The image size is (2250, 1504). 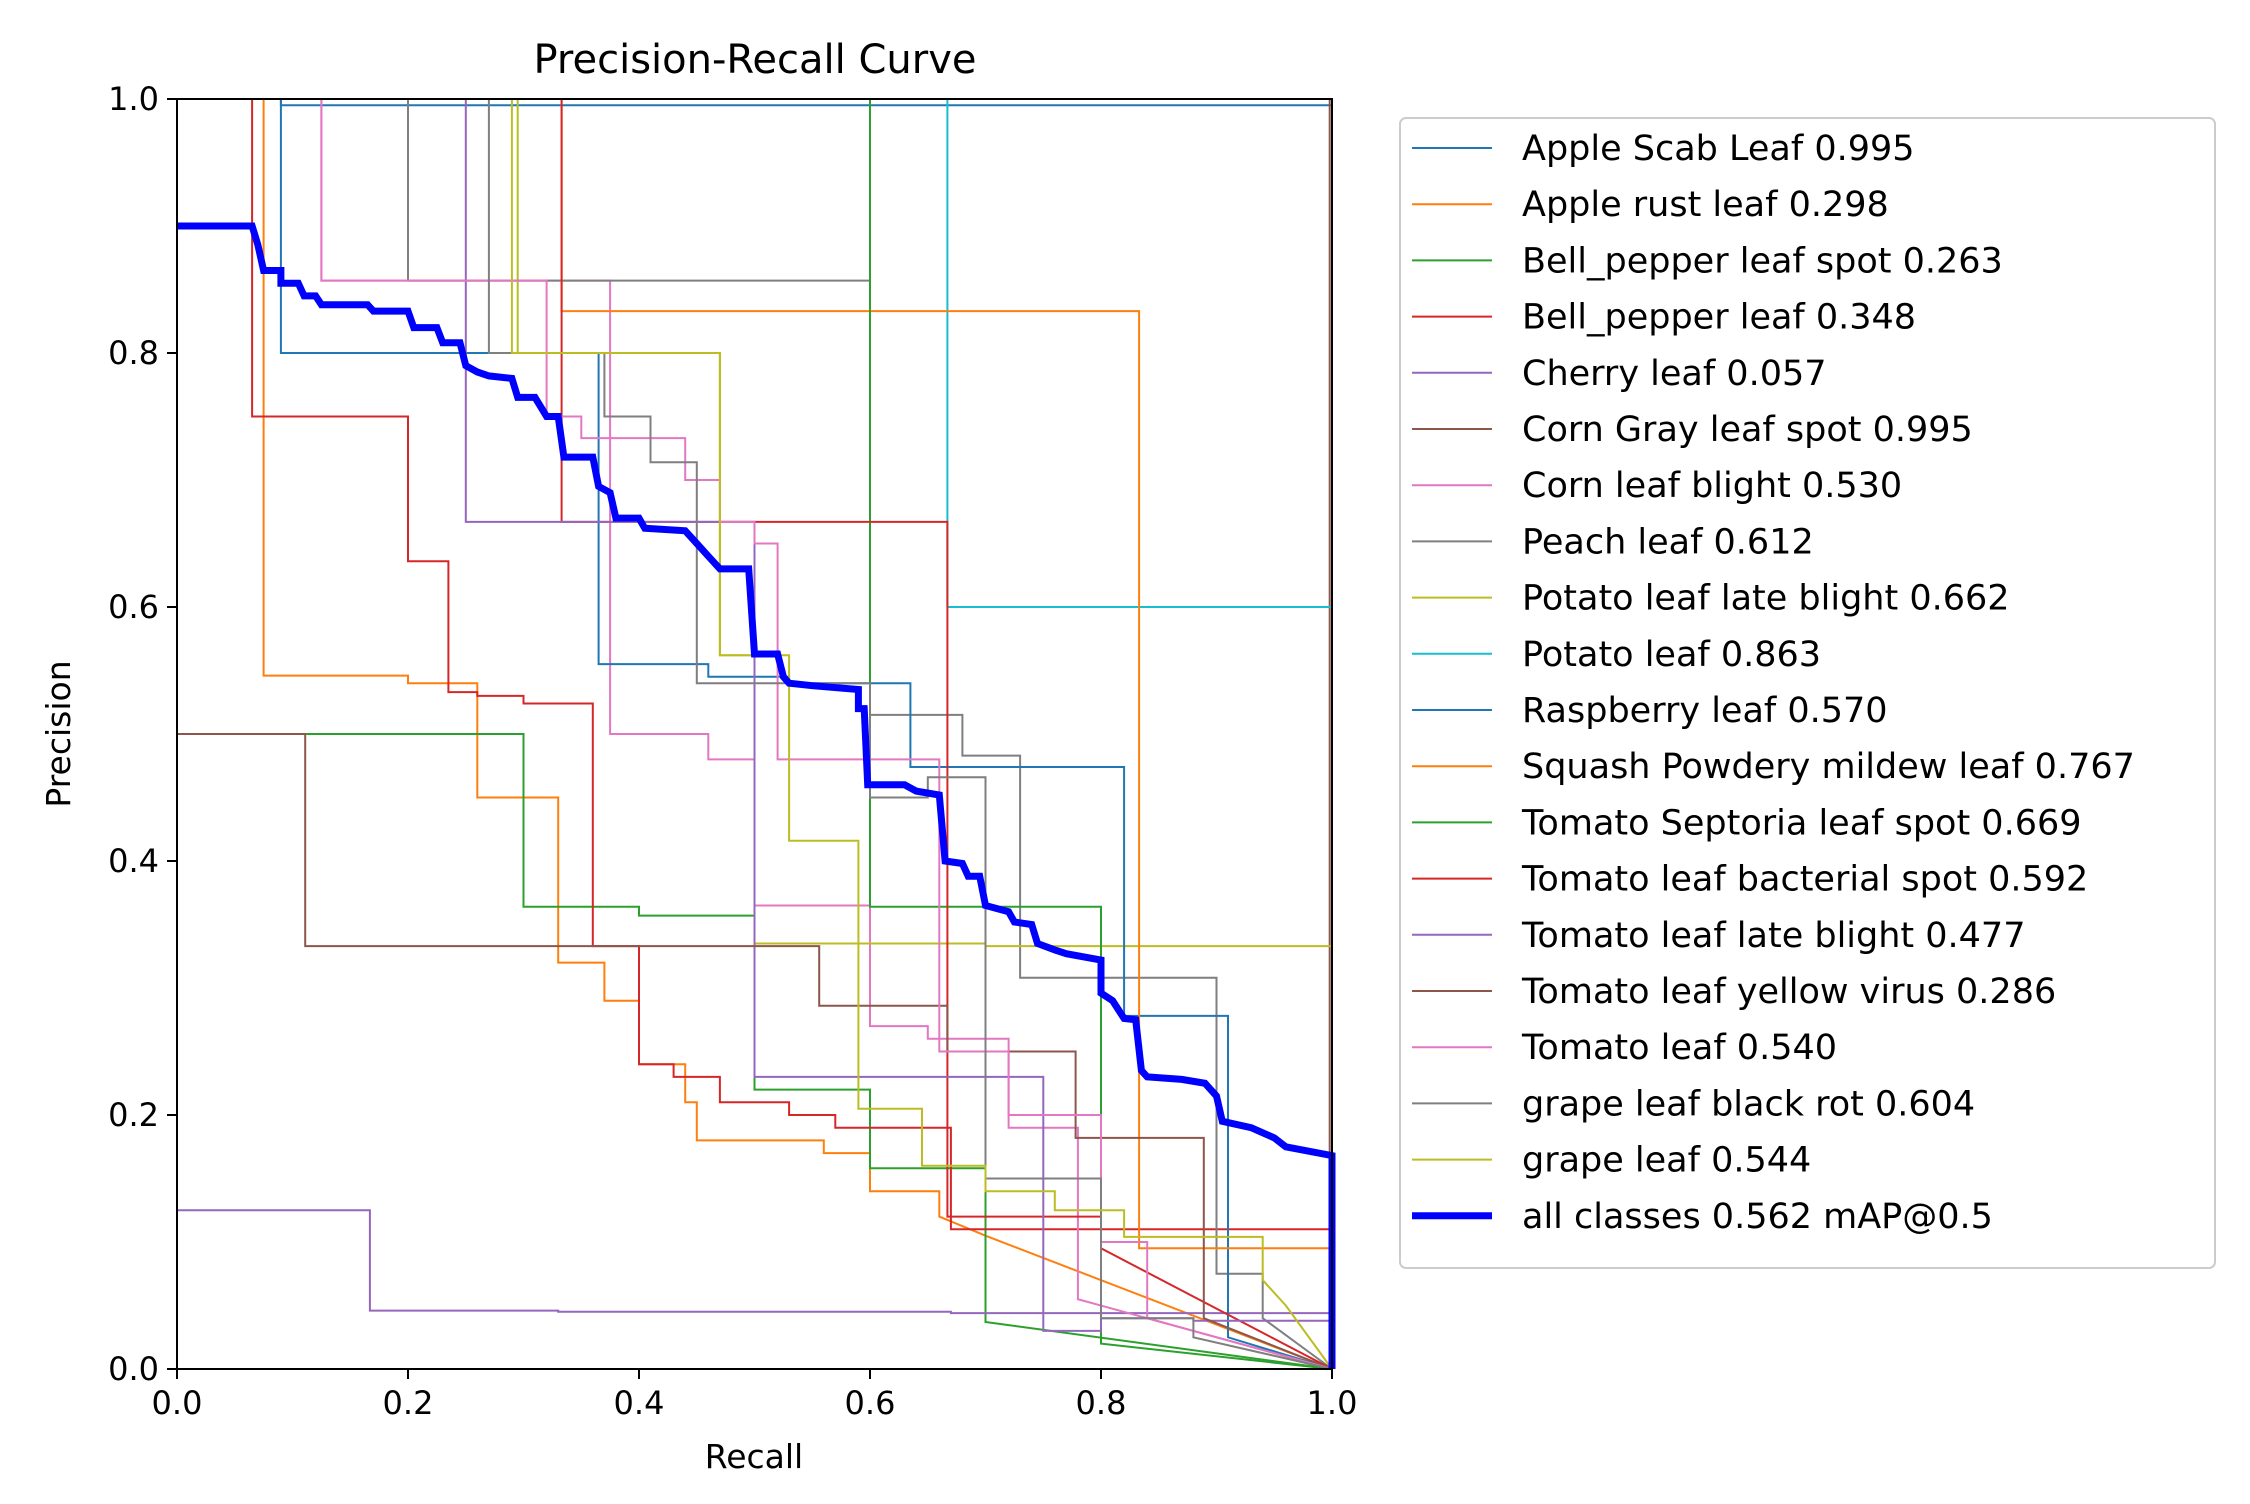 I want to click on y-tick-label: 0.6, so click(x=133, y=607).